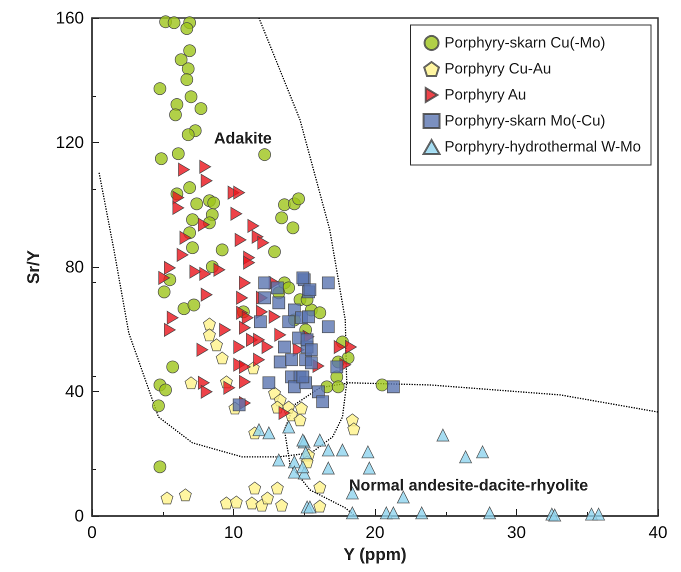 The width and height of the screenshot is (681, 572). Describe the element at coordinates (375, 554) in the screenshot. I see `x-axis-title: Y (ppm)` at that location.